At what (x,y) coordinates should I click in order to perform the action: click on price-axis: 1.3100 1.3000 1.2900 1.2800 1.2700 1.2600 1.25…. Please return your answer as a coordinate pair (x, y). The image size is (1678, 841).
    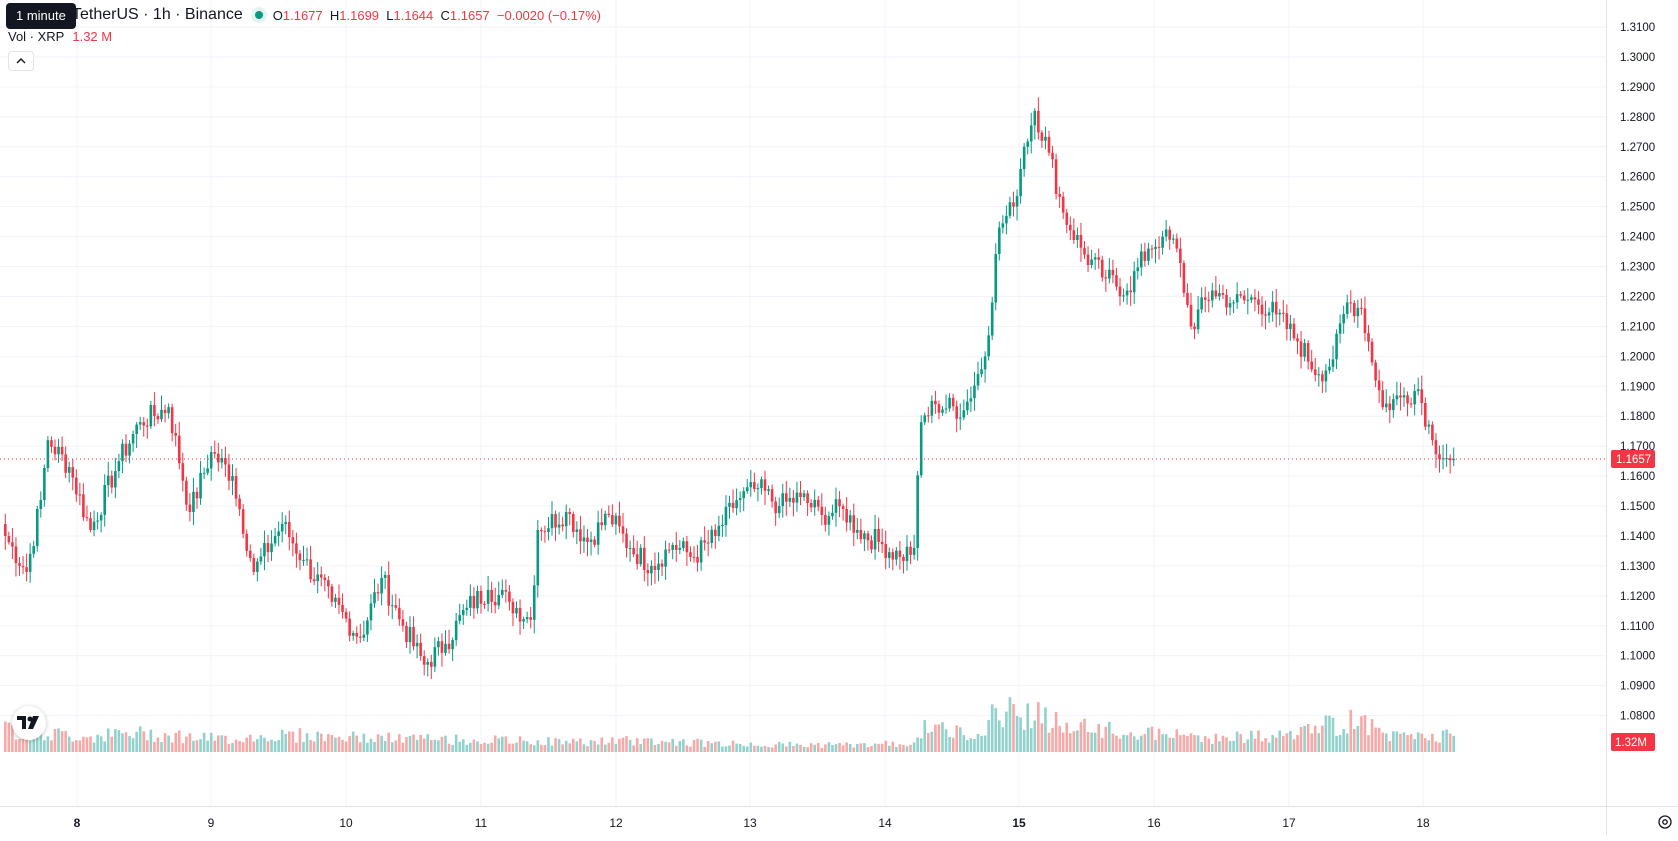
    Looking at the image, I should click on (1642, 403).